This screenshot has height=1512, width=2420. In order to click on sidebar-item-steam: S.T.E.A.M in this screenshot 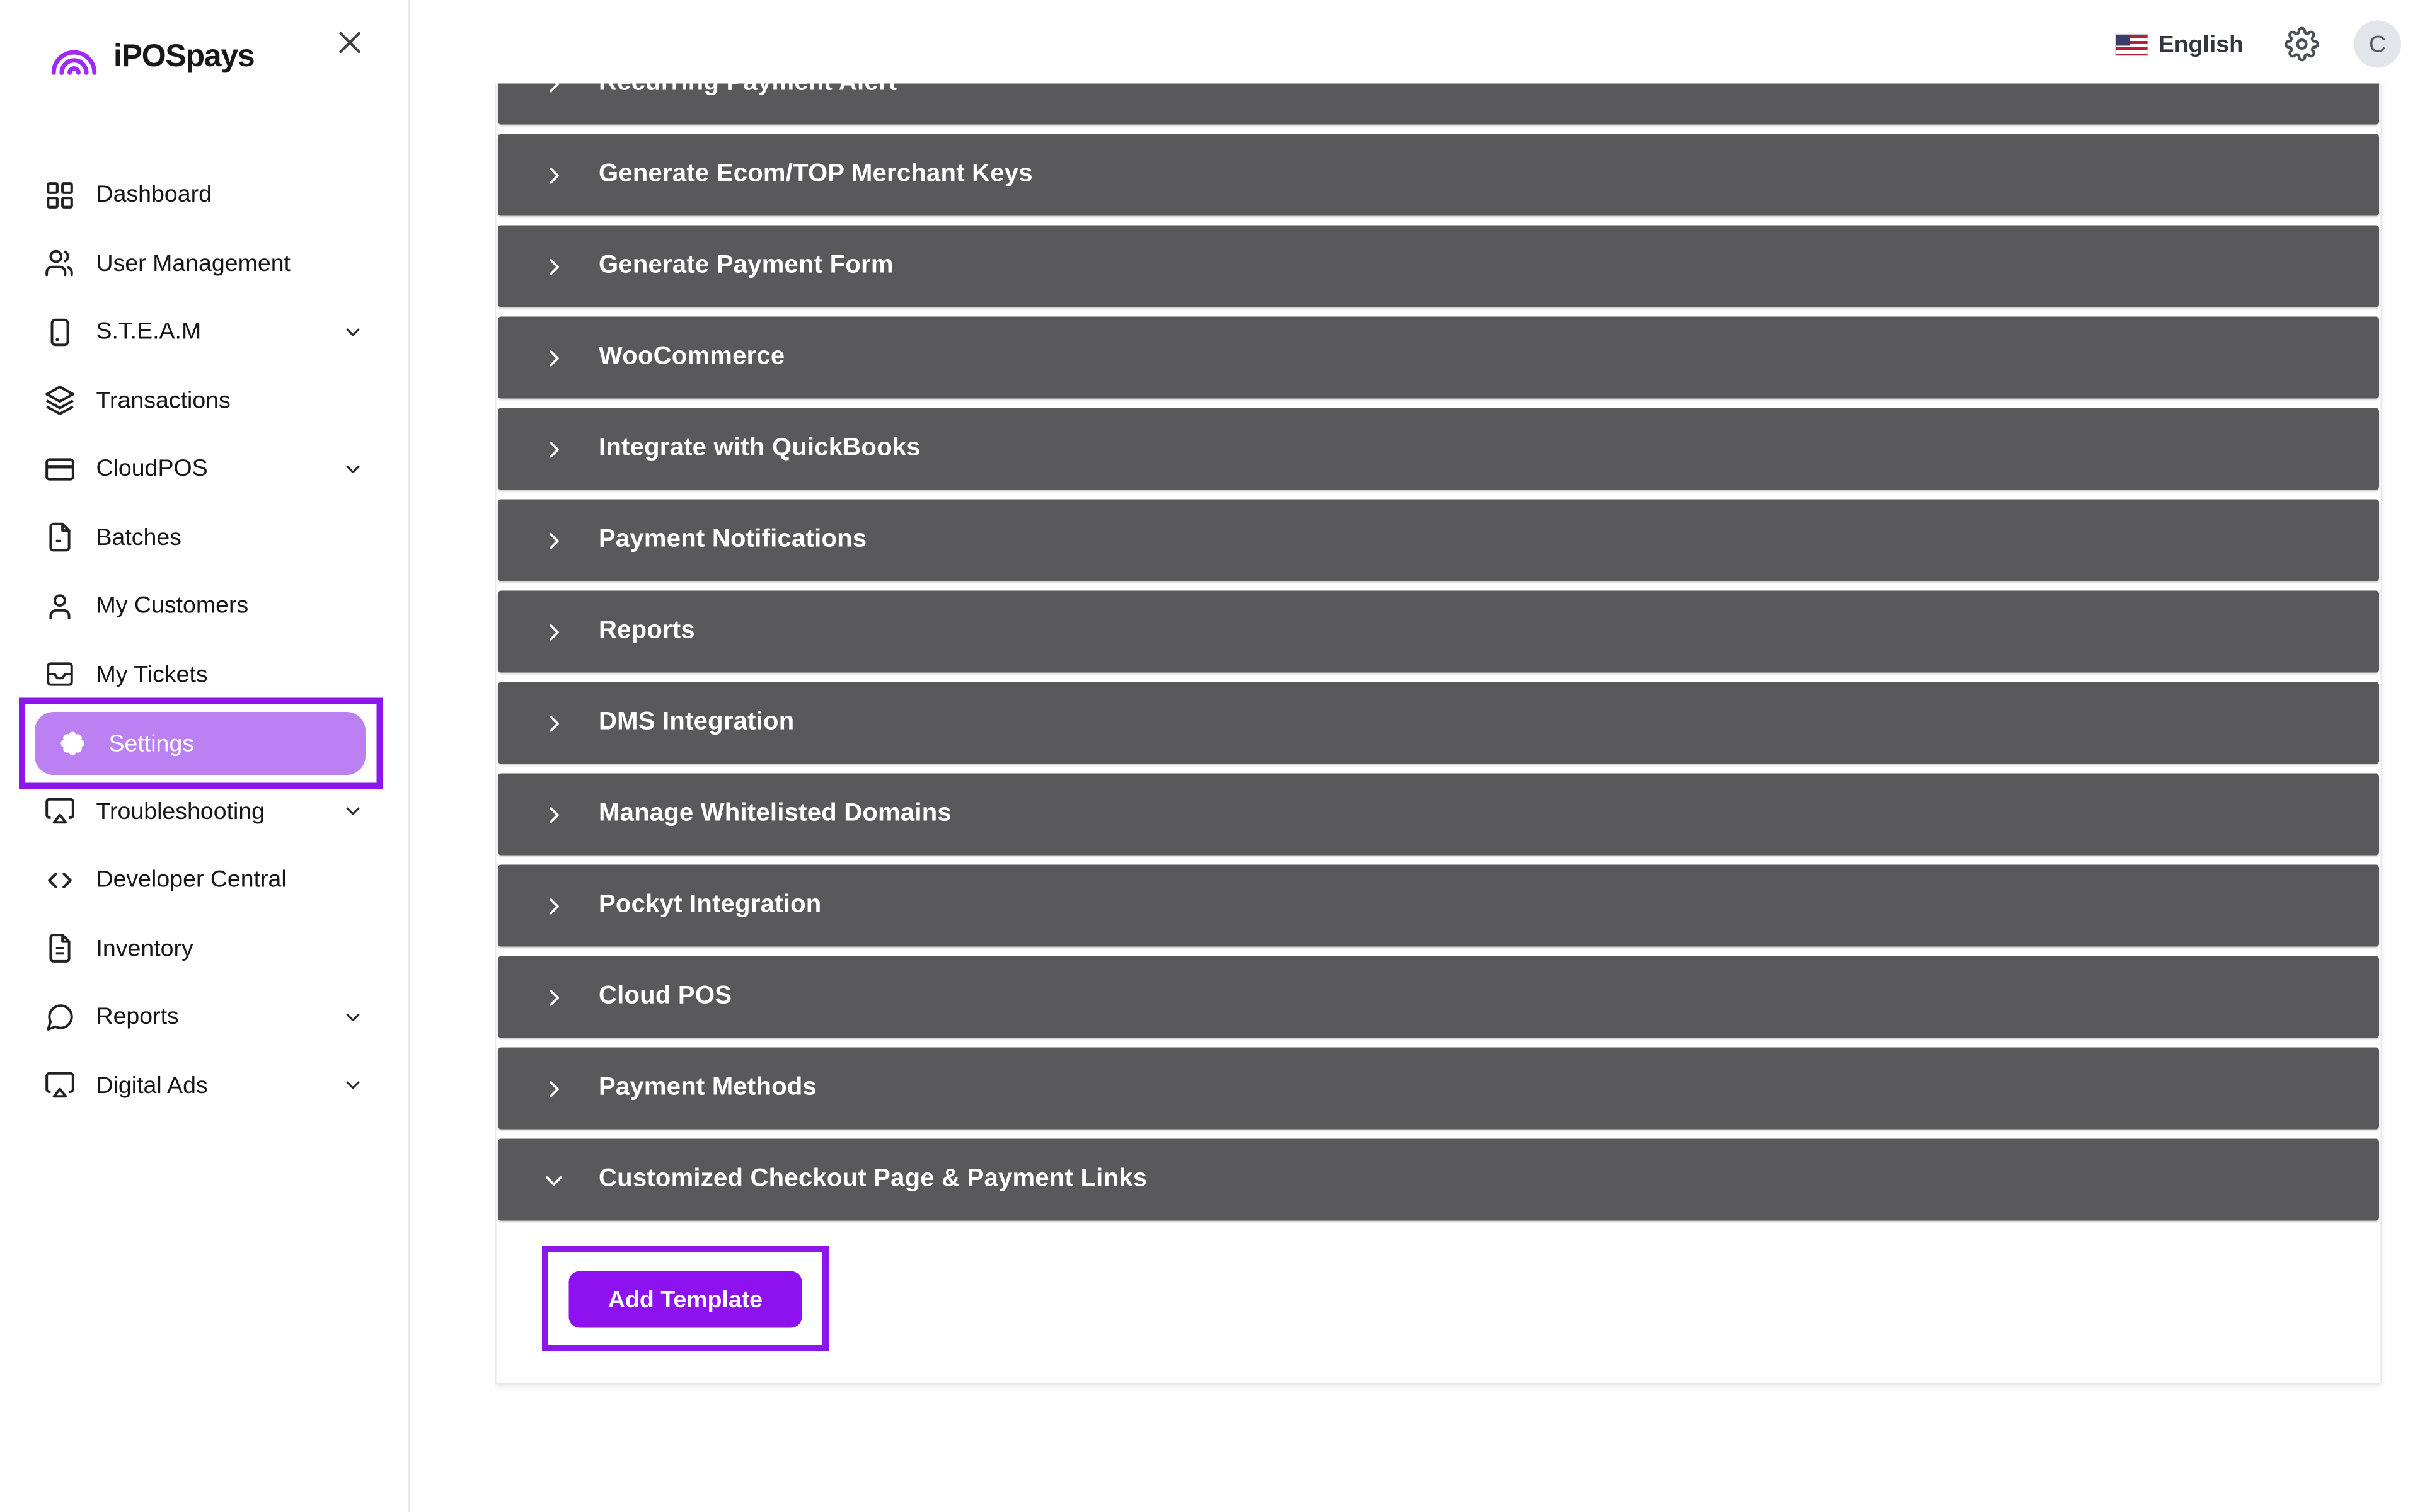, I will do `click(204, 332)`.